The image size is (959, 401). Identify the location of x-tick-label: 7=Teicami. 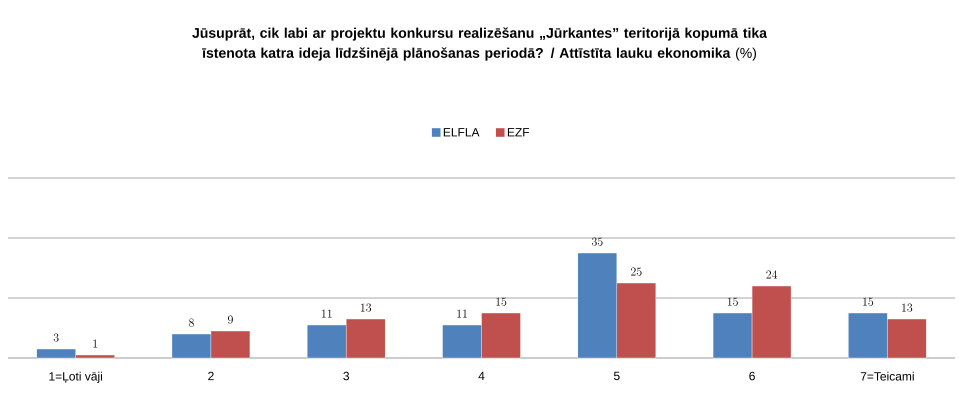
(887, 376).